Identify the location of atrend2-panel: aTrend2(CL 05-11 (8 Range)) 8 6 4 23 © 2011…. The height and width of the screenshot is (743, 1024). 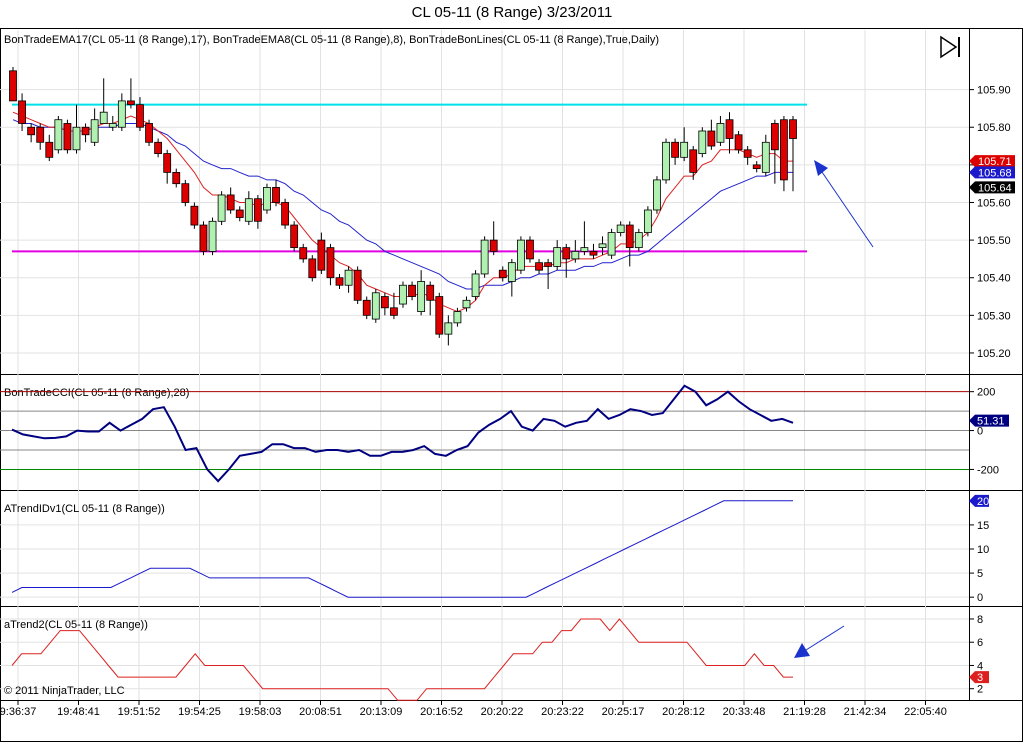
(494, 657).